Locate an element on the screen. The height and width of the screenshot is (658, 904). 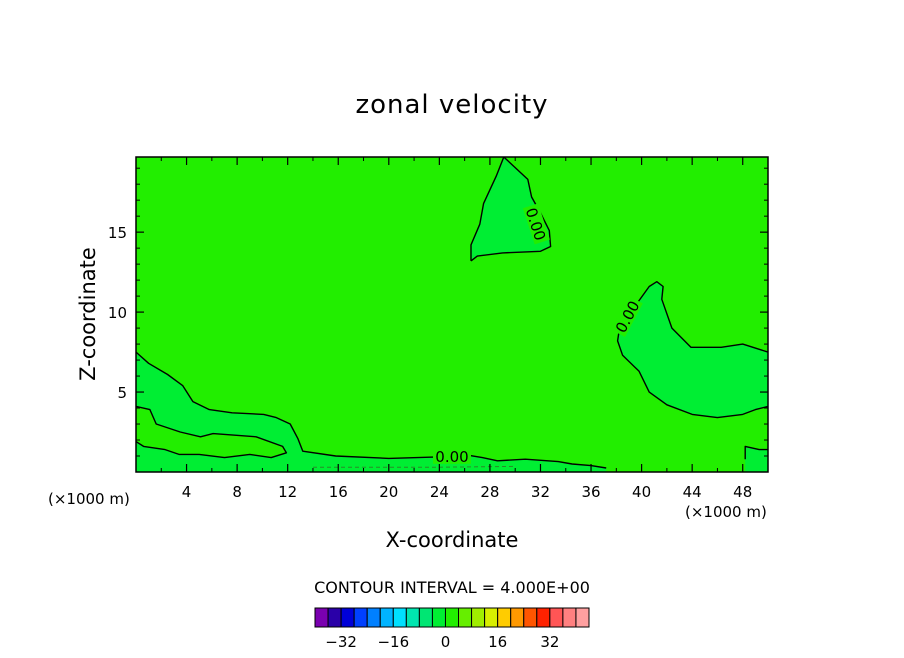
inner-left-contour is located at coordinates (212, 432).